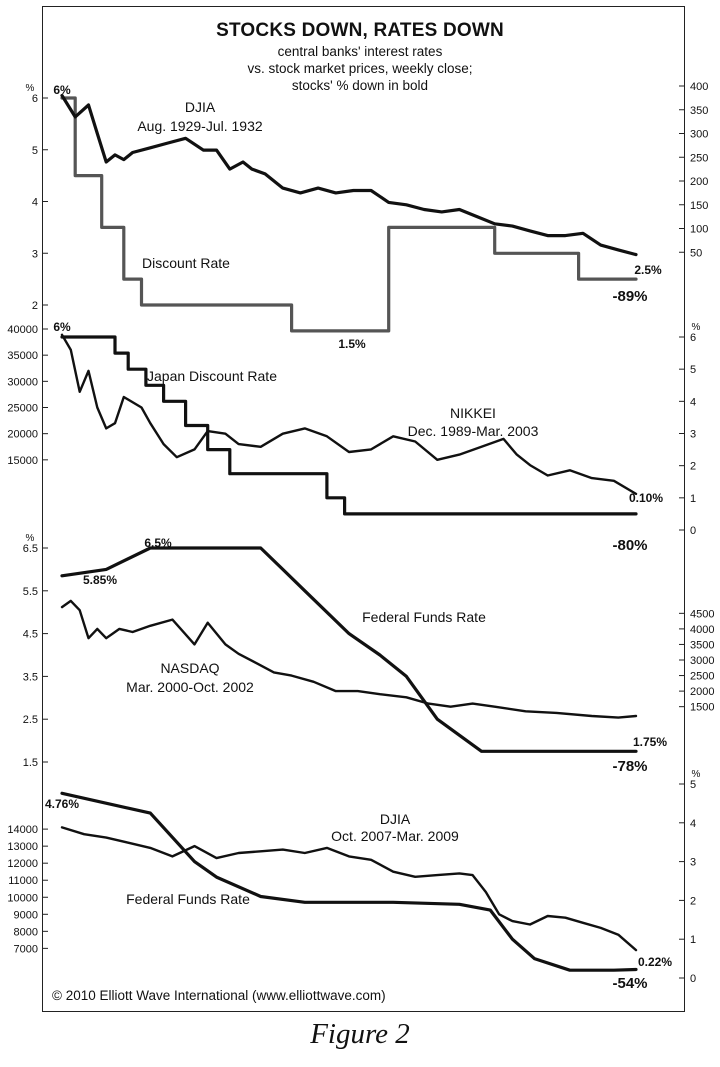 Image resolution: width=720 pixels, height=1067 pixels. What do you see at coordinates (200, 126) in the screenshot?
I see `panel-1-annotation-2: Aug. 1929-Jul. 1932` at bounding box center [200, 126].